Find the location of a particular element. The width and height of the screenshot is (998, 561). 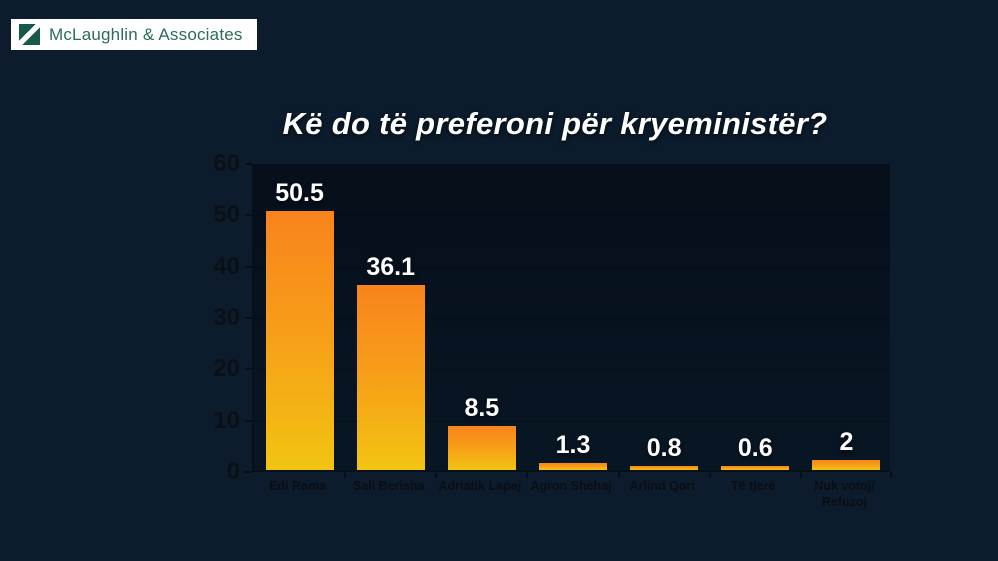

bar-value-label: 1.3 is located at coordinates (573, 445).